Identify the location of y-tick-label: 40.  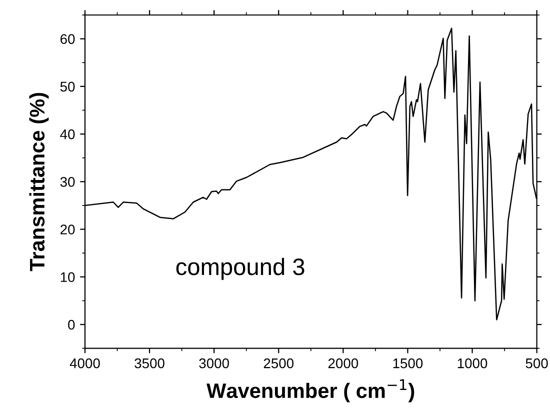
(67, 134).